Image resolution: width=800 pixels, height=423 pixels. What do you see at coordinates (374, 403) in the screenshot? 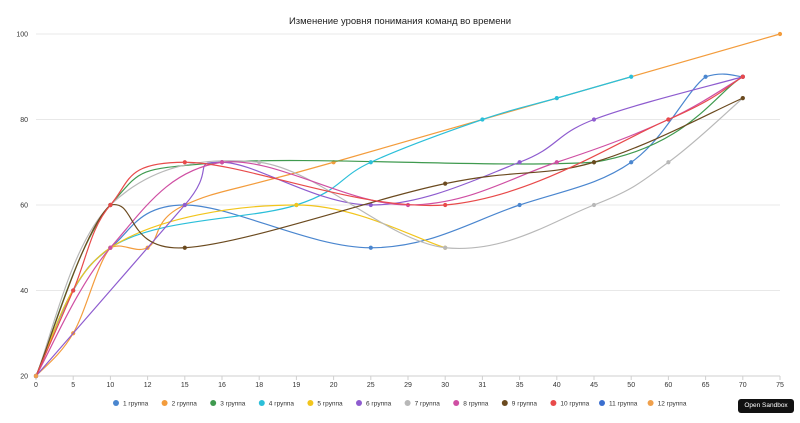
I see `legend-item: 6 группа` at bounding box center [374, 403].